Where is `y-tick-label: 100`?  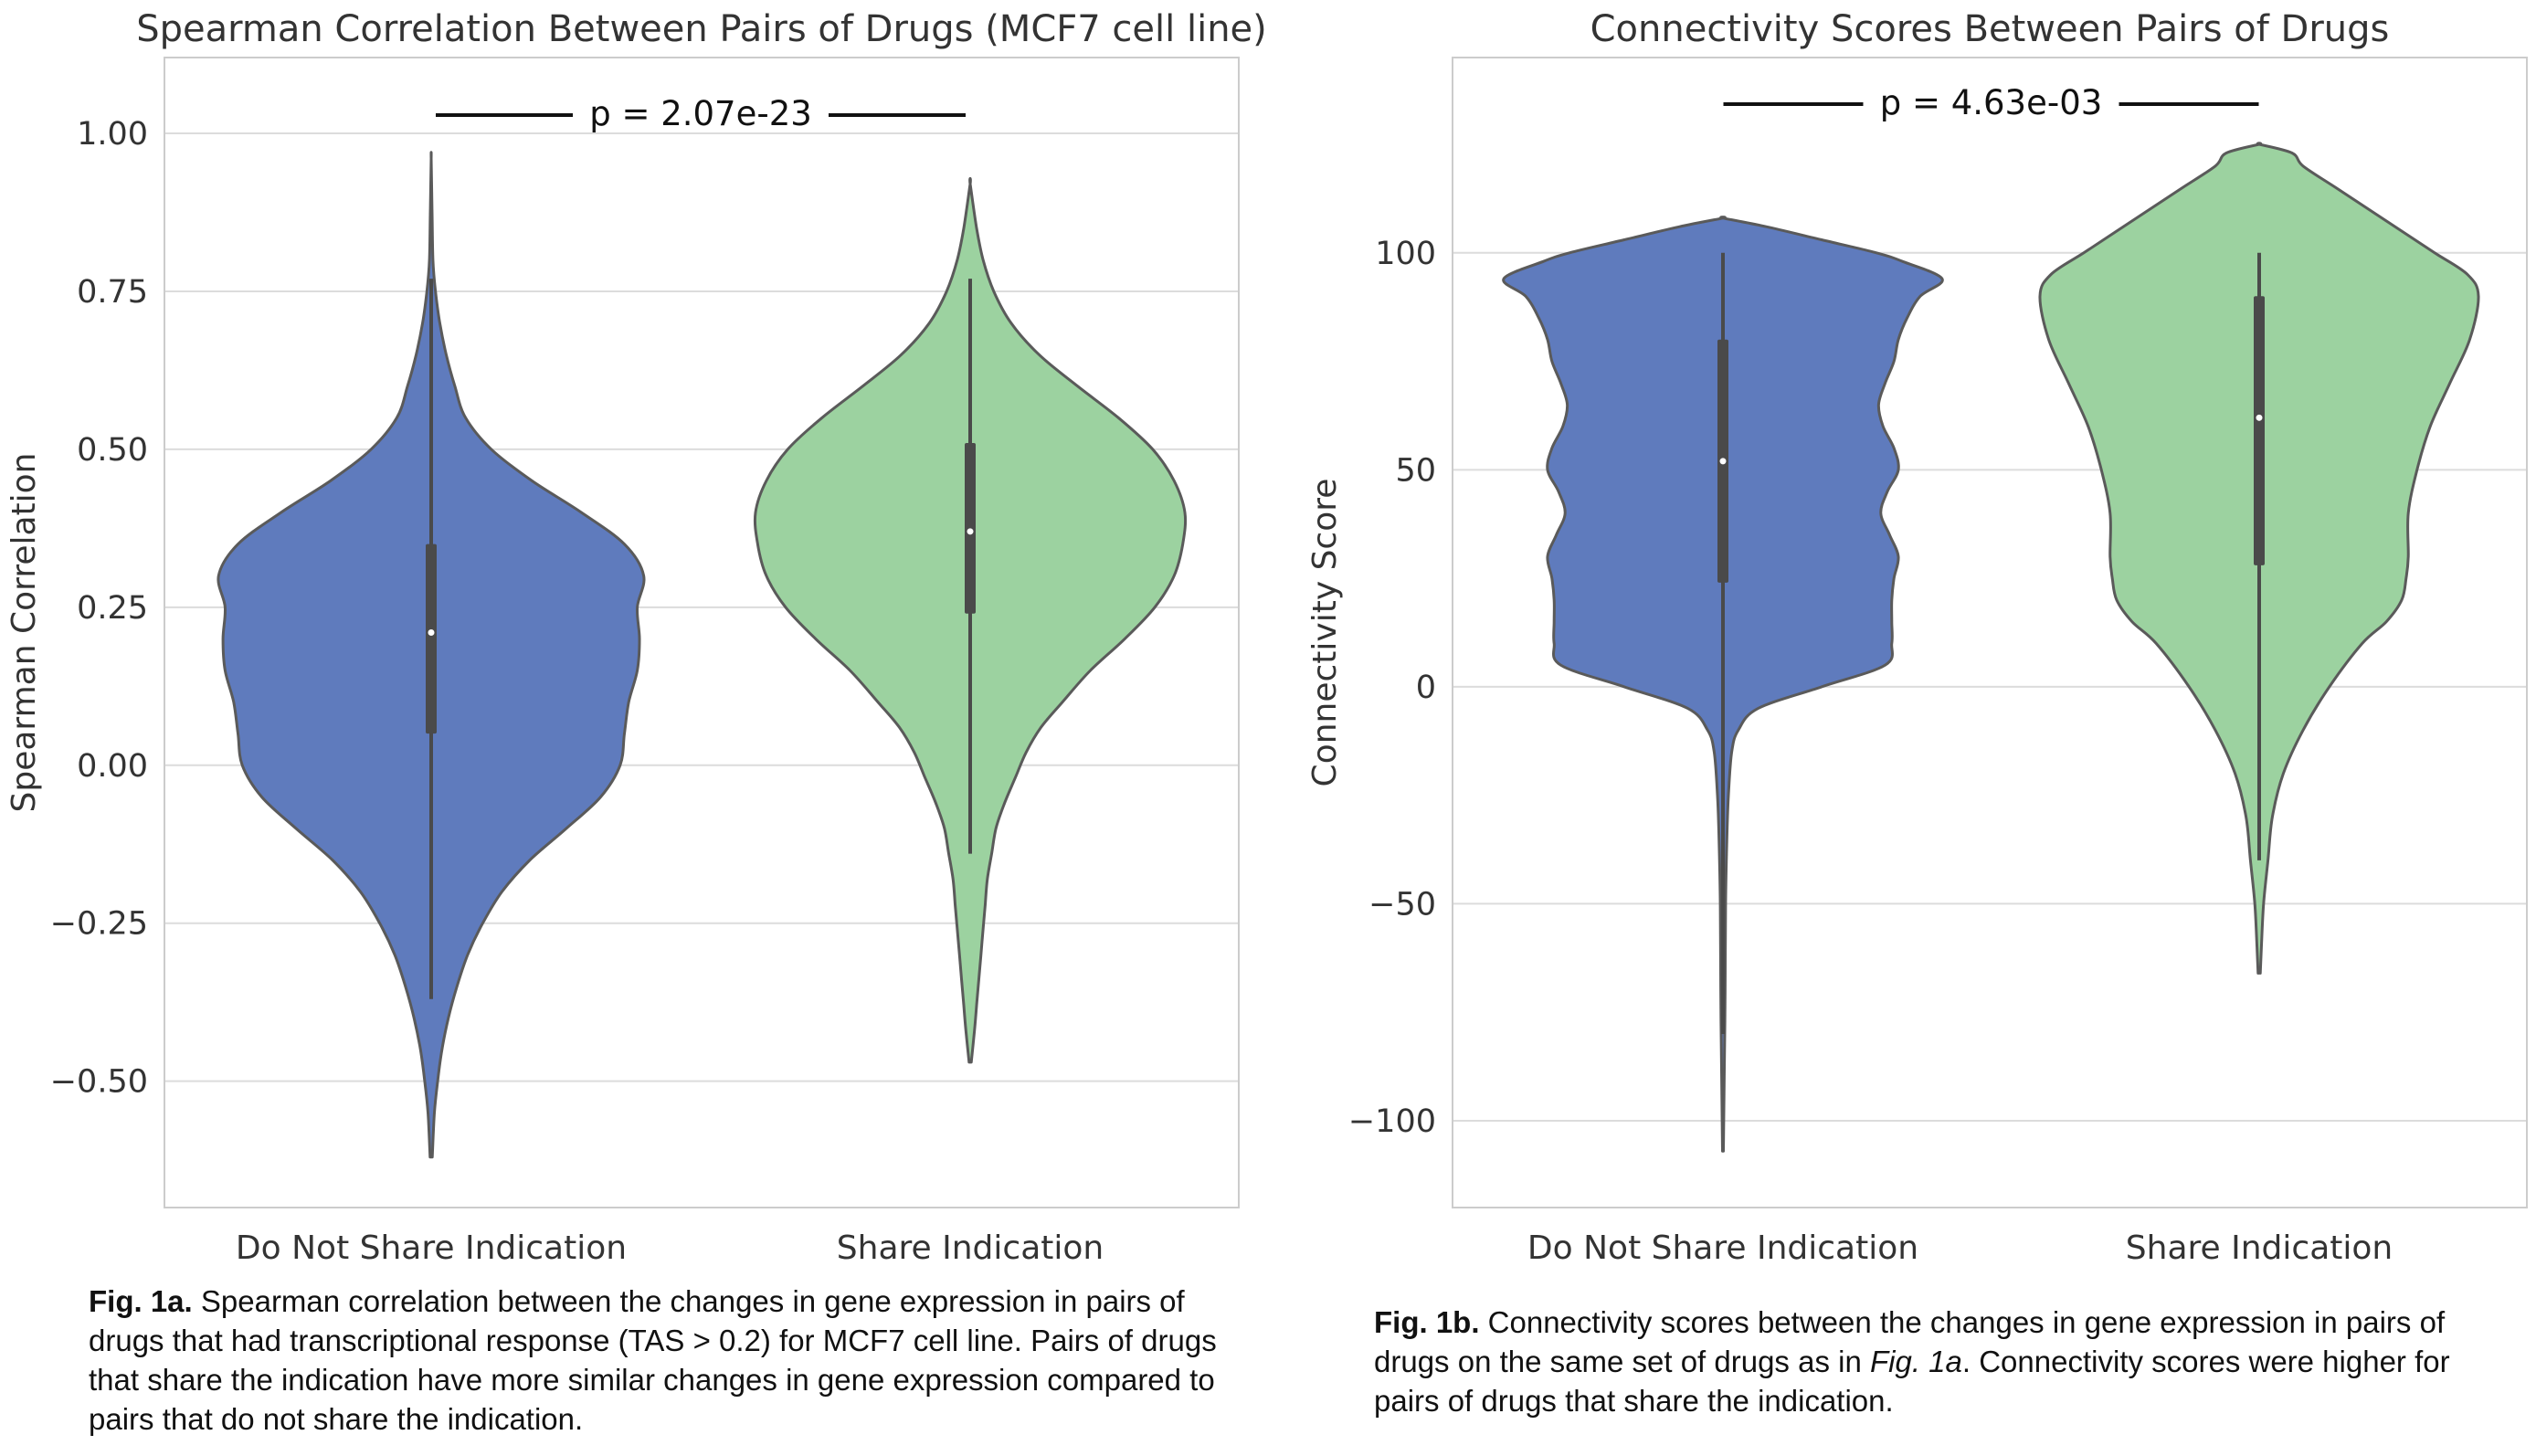
y-tick-label: 100 is located at coordinates (1406, 254).